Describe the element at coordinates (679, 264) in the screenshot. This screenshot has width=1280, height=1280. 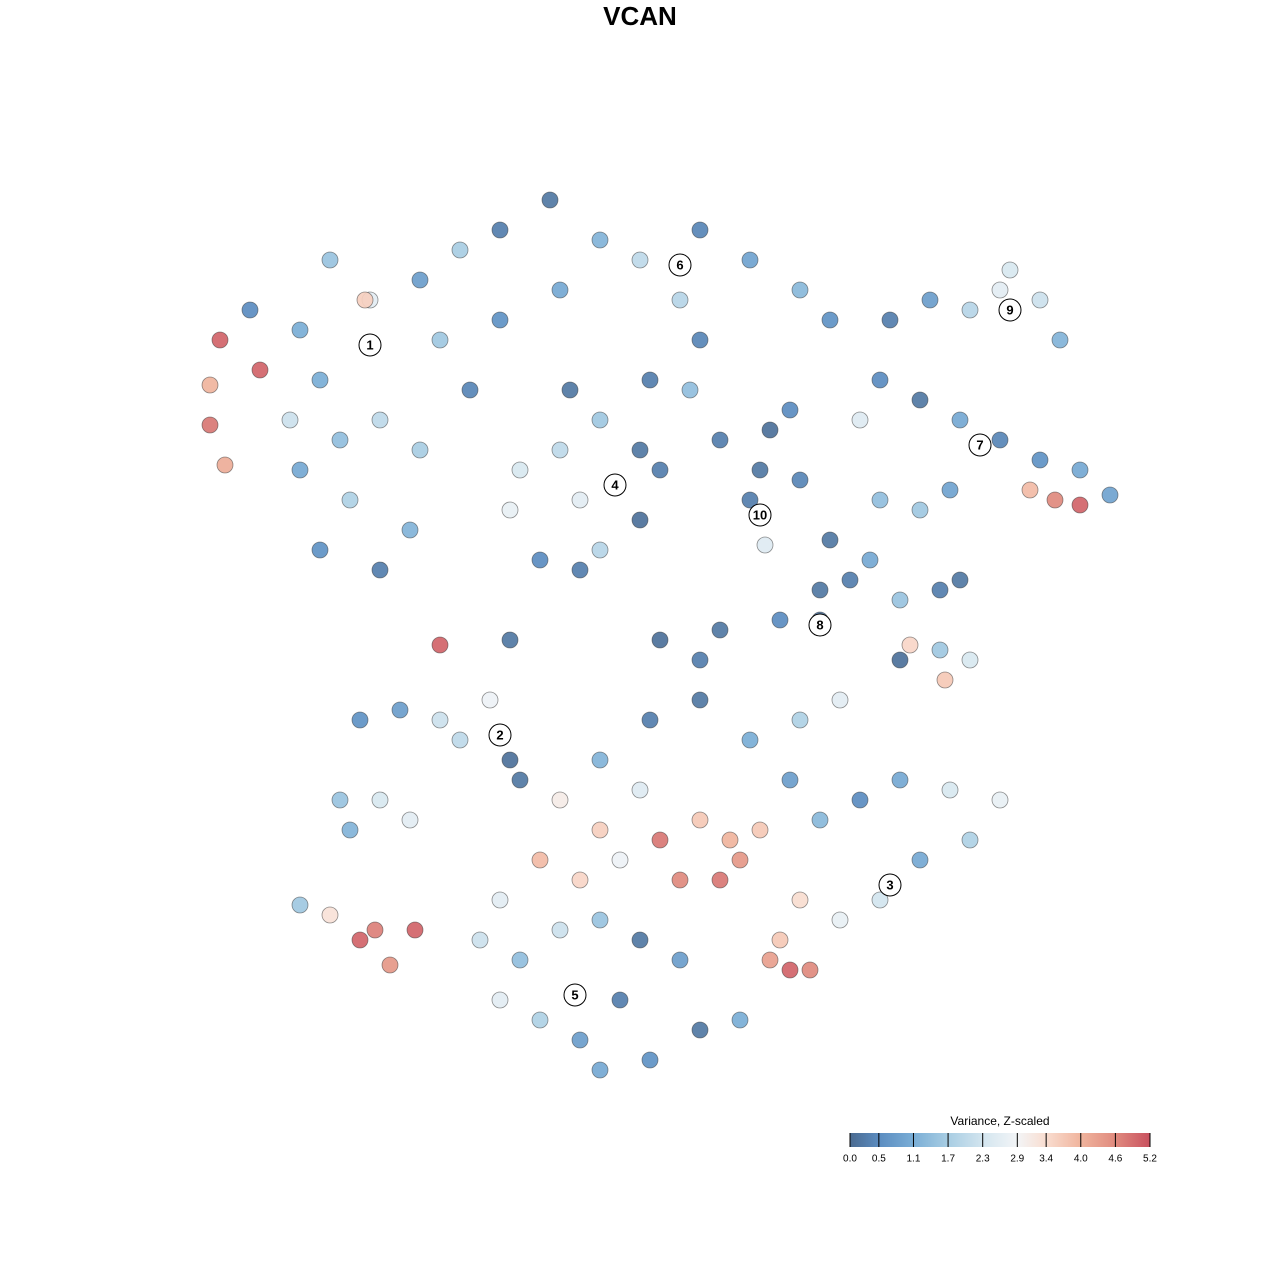
I see `cluster-label: 6` at that location.